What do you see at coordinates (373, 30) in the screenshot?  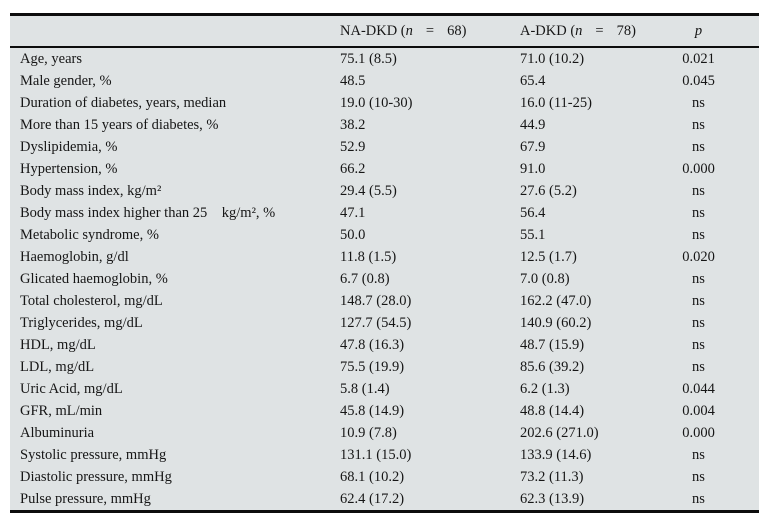 I see `na-dkd-header-prefix: NA-DKD (` at bounding box center [373, 30].